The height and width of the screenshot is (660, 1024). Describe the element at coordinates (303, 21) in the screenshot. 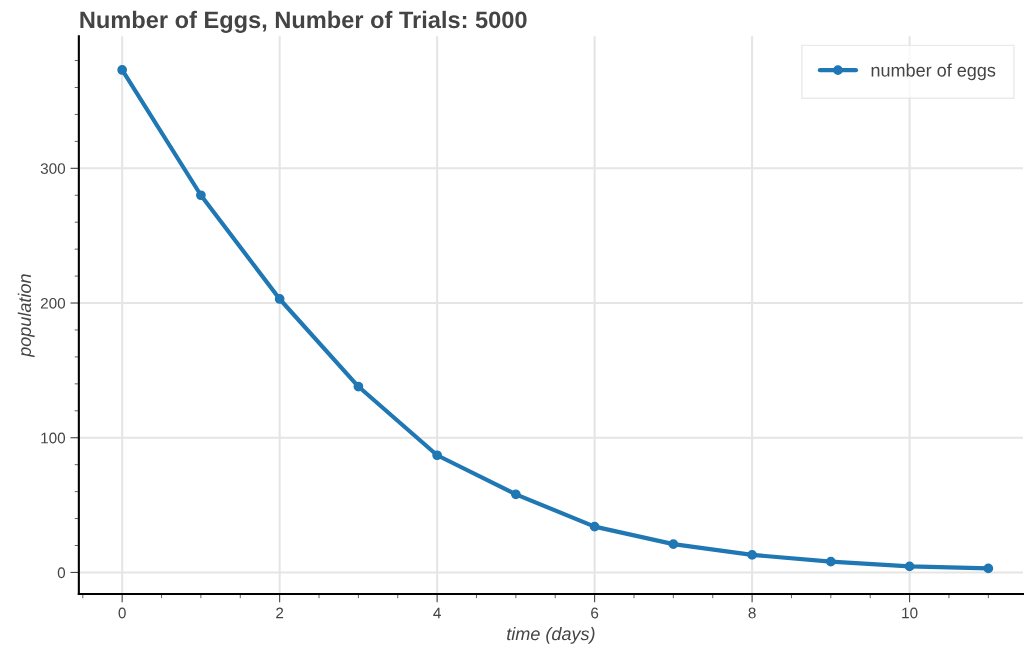

I see `chart-title: Number of Eggs, Number of Trials: 5000` at that location.